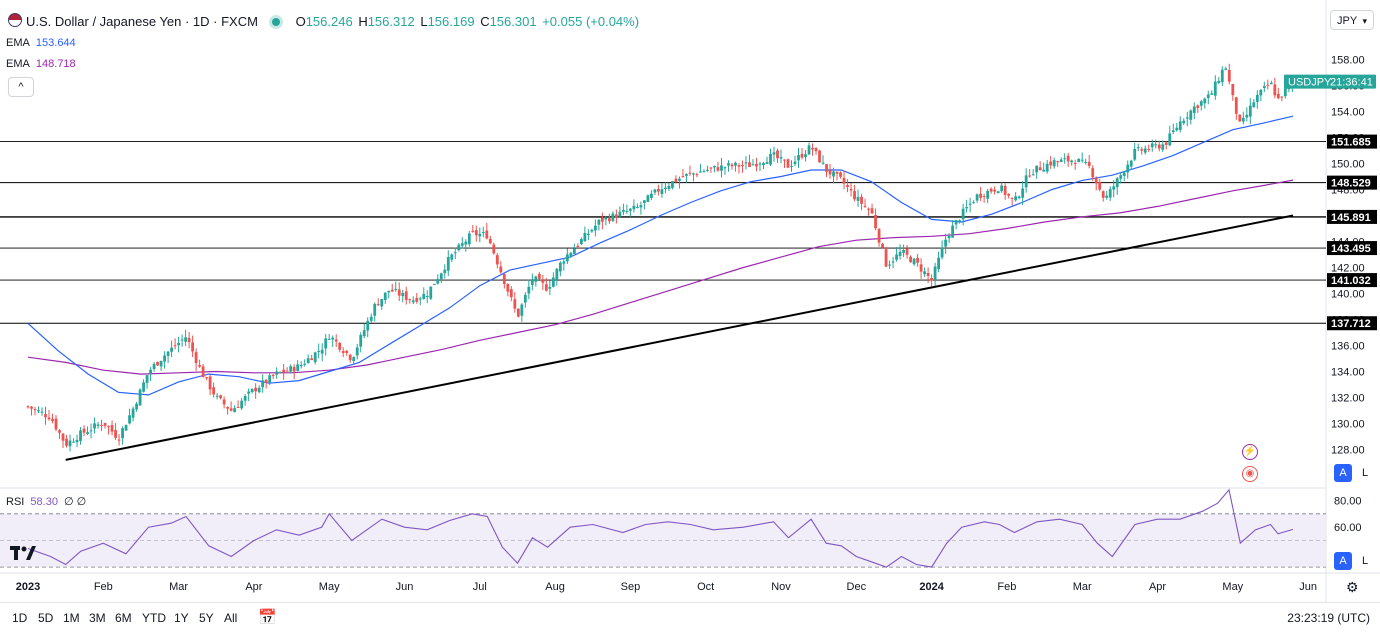  Describe the element at coordinates (1250, 452) in the screenshot. I see `lightning-icon: ⚡` at that location.